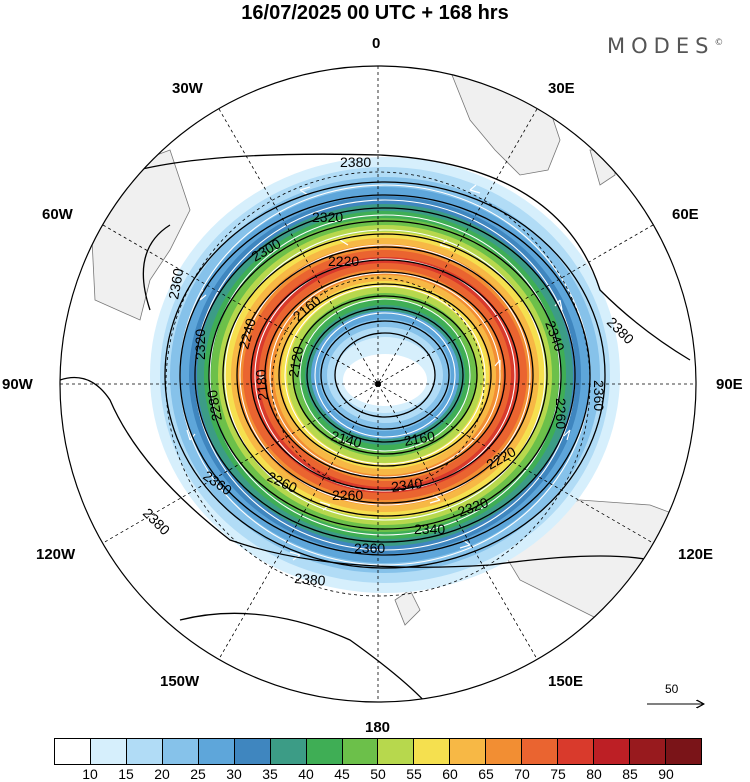 This screenshot has width=750, height=782. Describe the element at coordinates (672, 689) in the screenshot. I see `vector-reference-label: 50` at that location.